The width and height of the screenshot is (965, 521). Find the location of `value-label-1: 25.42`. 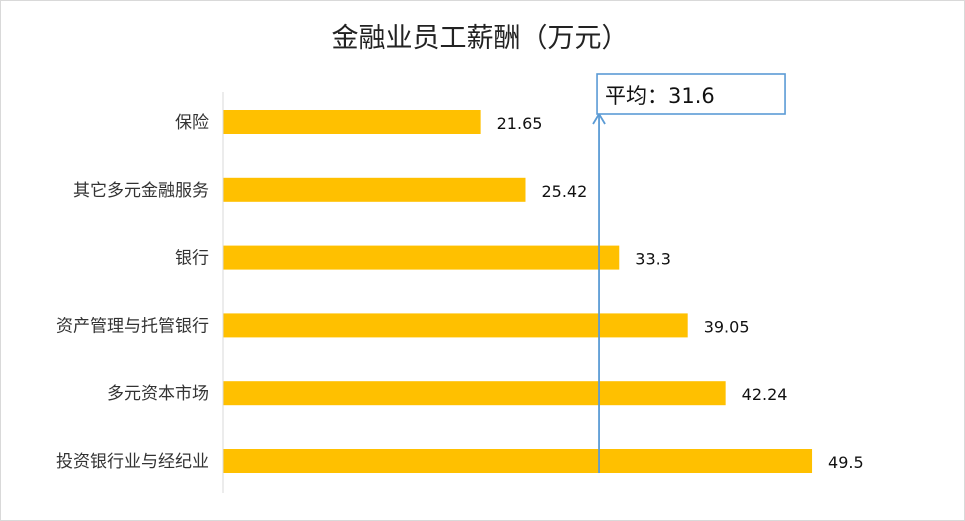

value-label-1: 25.42 is located at coordinates (564, 191).